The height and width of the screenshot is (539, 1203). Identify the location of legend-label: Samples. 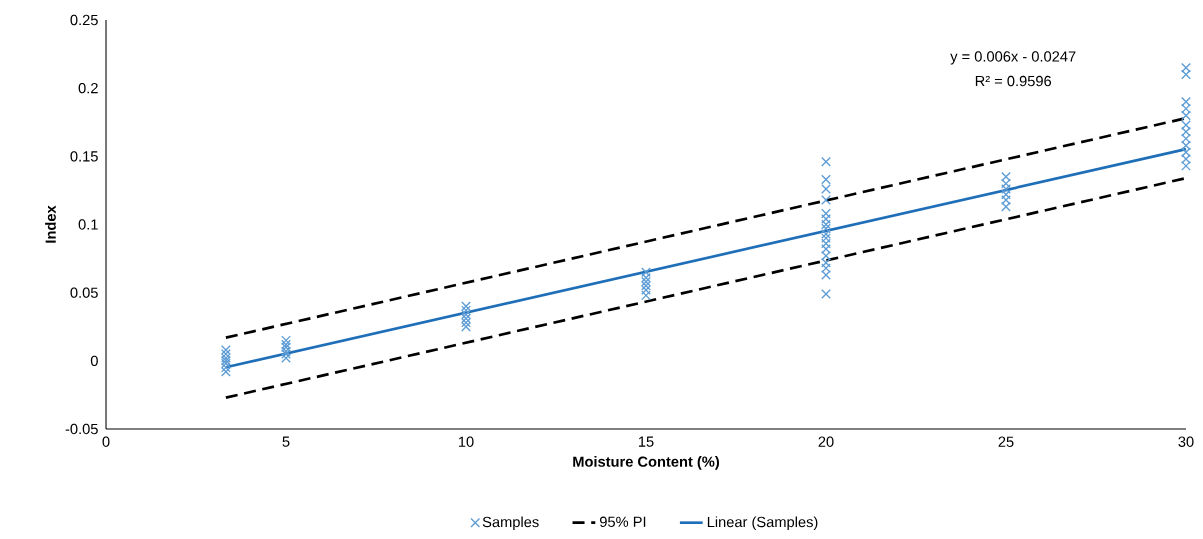
(510, 523).